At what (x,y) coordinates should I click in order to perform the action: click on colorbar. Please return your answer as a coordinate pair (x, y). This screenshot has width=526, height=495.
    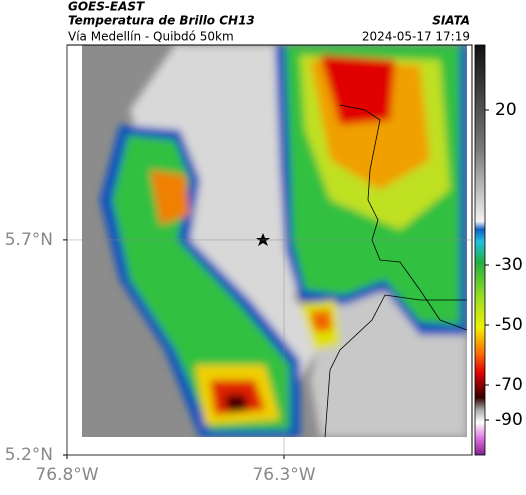
    Looking at the image, I should click on (480, 250).